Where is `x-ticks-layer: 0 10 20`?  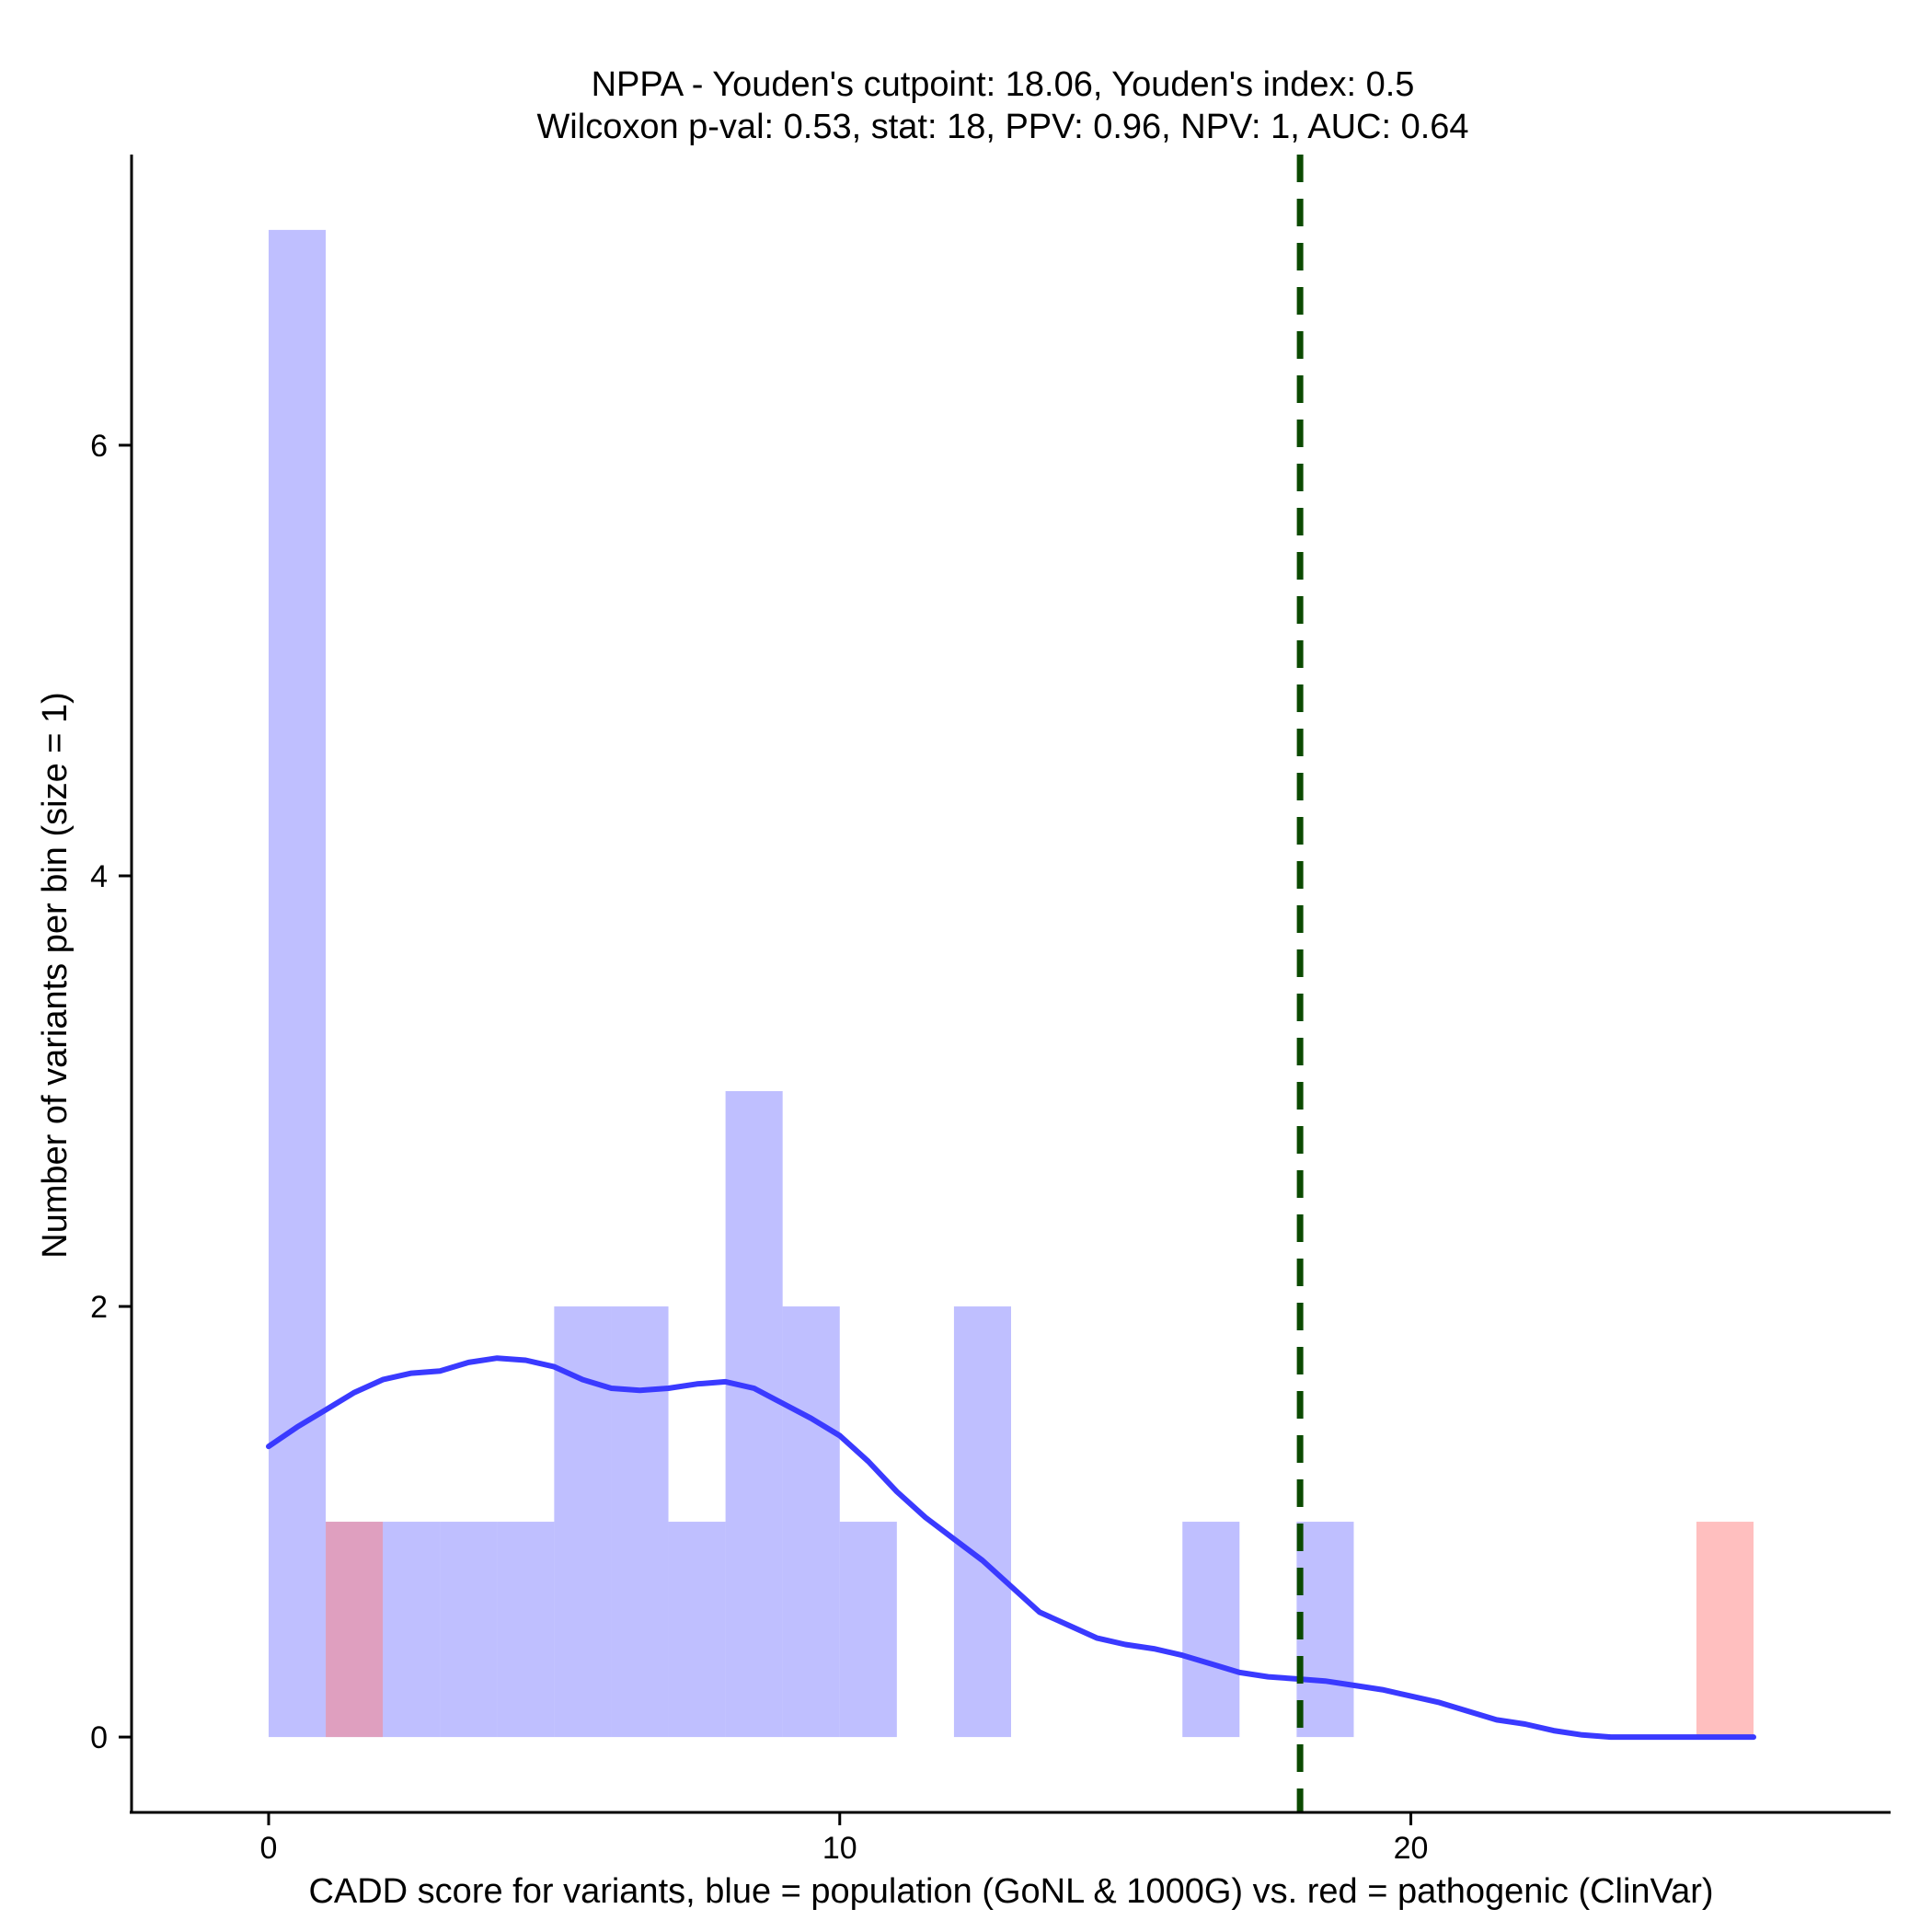 x-ticks-layer: 0 10 20 is located at coordinates (844, 1839).